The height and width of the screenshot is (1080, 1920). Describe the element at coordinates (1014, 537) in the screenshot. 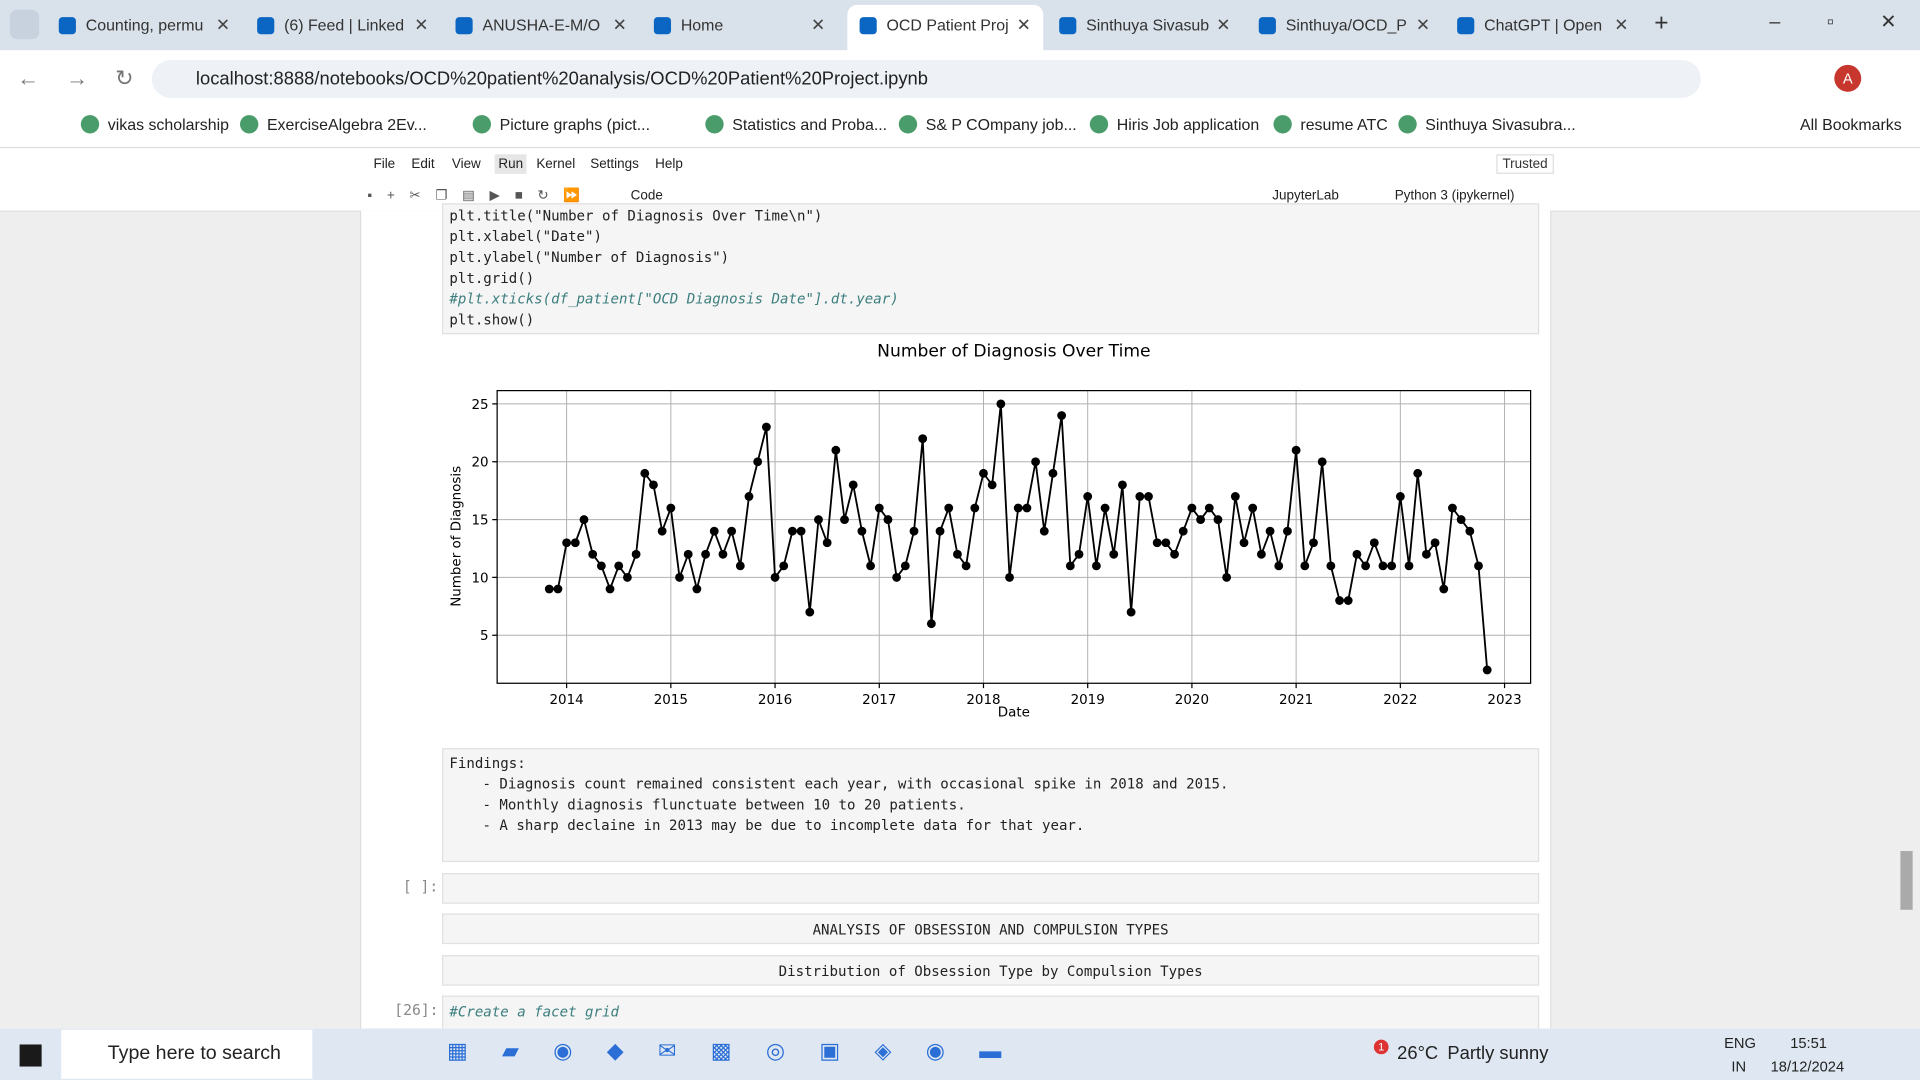

I see `plot-frame` at that location.